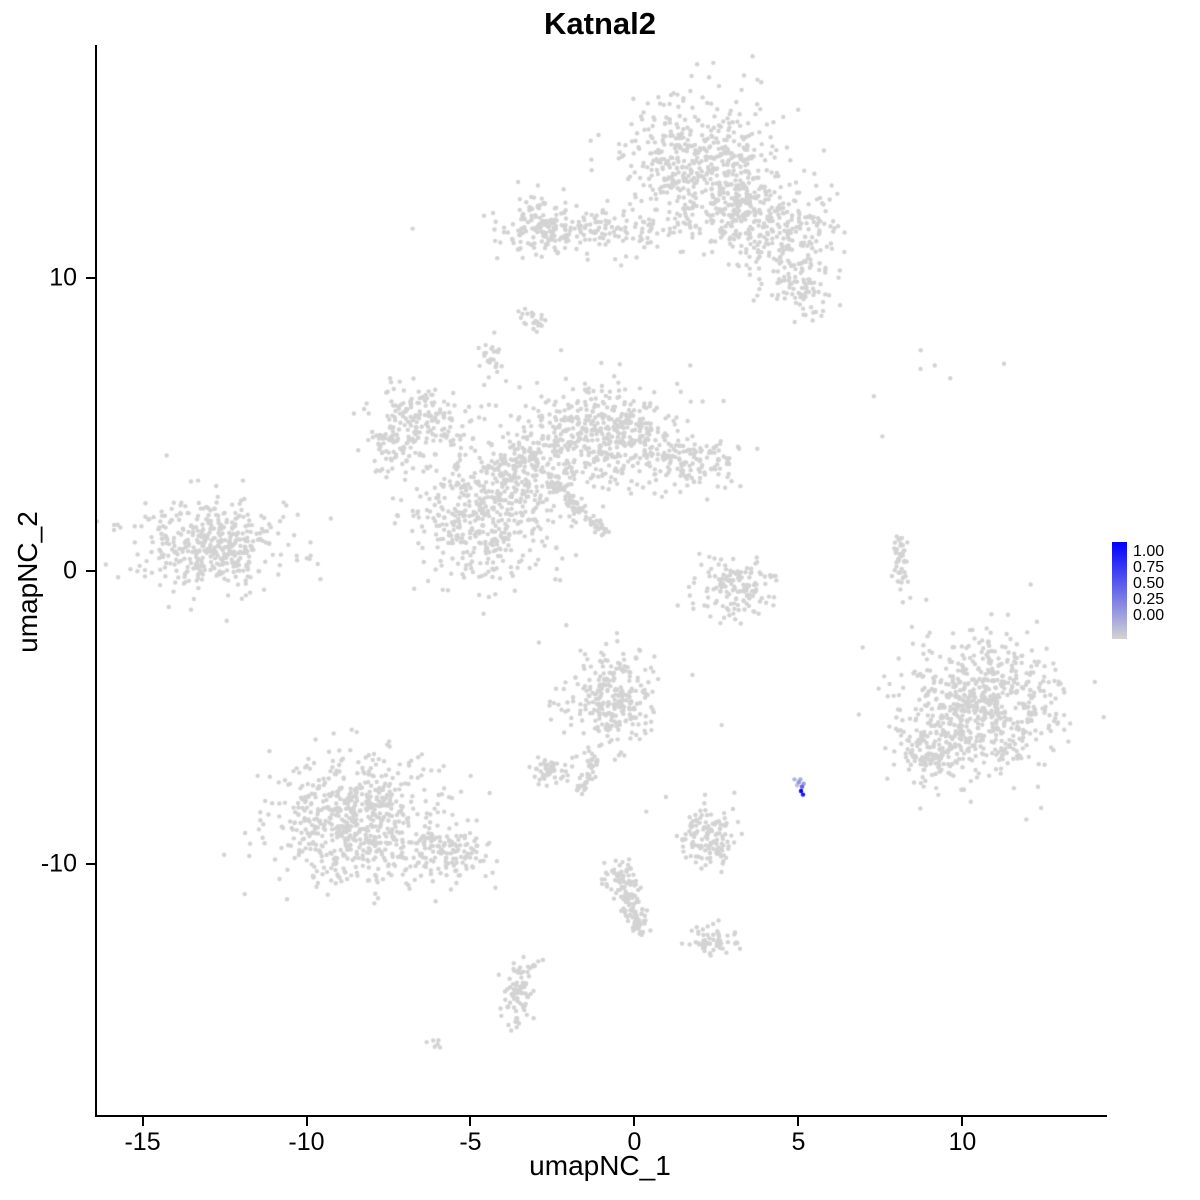 The height and width of the screenshot is (1200, 1200). What do you see at coordinates (58, 863) in the screenshot?
I see `y-tick-label: -10` at bounding box center [58, 863].